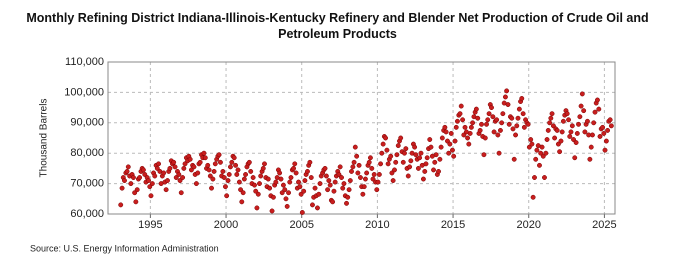  Describe the element at coordinates (377, 225) in the screenshot. I see `x-tick-label: 2010` at that location.